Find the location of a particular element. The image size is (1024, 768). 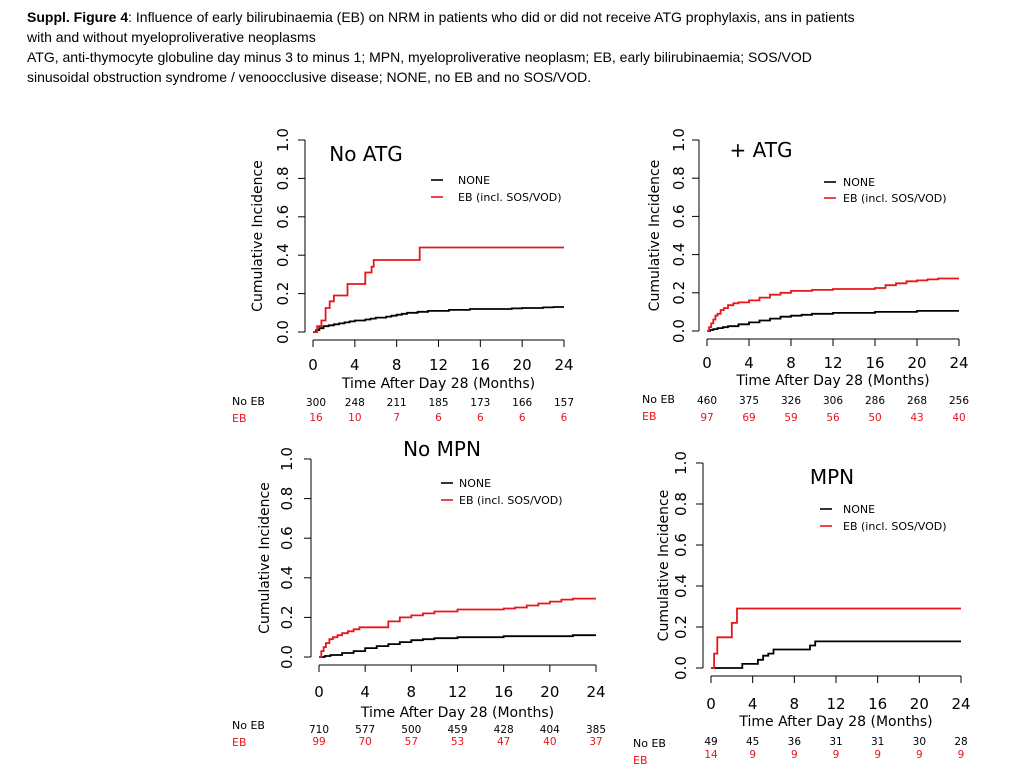

panel-1-x-tick-label: 12 is located at coordinates (438, 365).